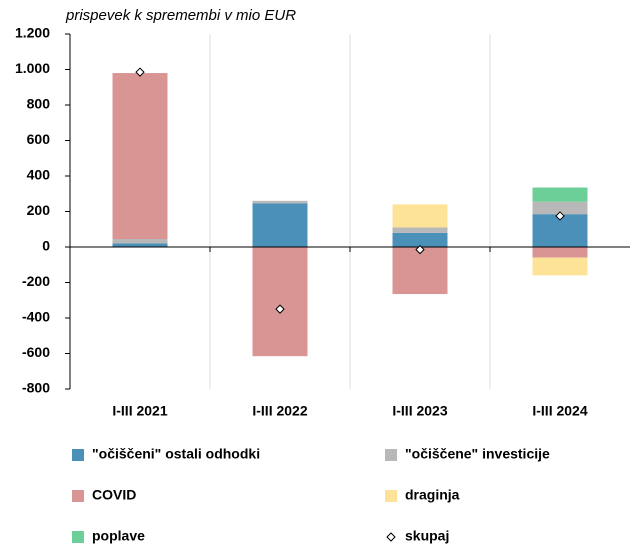 This screenshot has height=548, width=630. I want to click on y-tick-label: 800, so click(39, 104).